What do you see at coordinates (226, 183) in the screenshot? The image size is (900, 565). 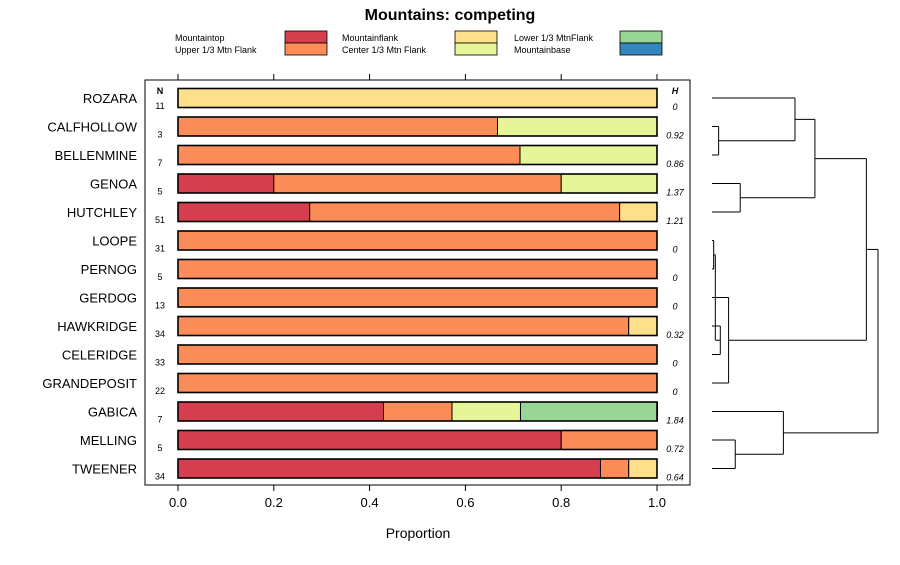 I see `bar-segment-genoa-mountaintop` at bounding box center [226, 183].